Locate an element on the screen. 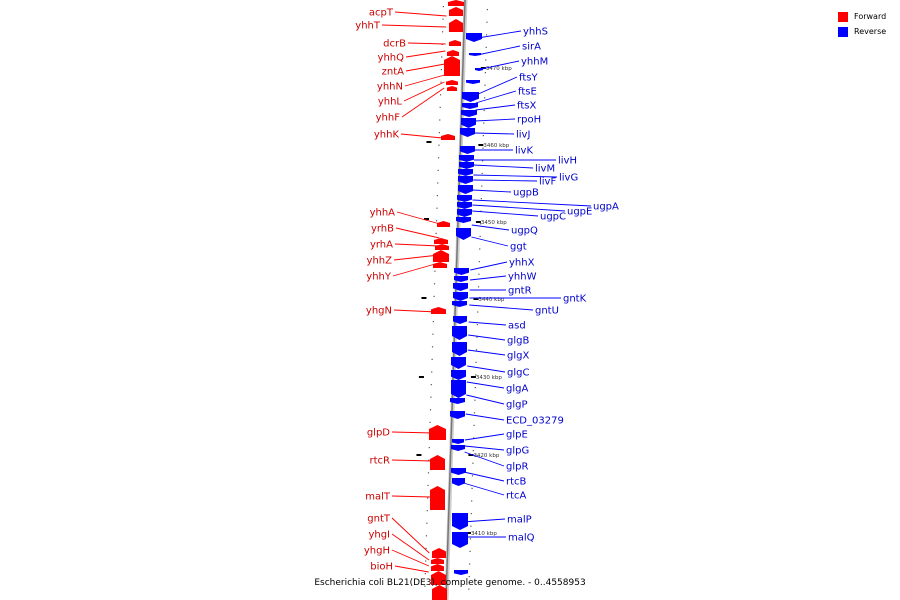 Image resolution: width=900 pixels, height=600 pixels. forward-gene-malt: malT is located at coordinates (398, 497).